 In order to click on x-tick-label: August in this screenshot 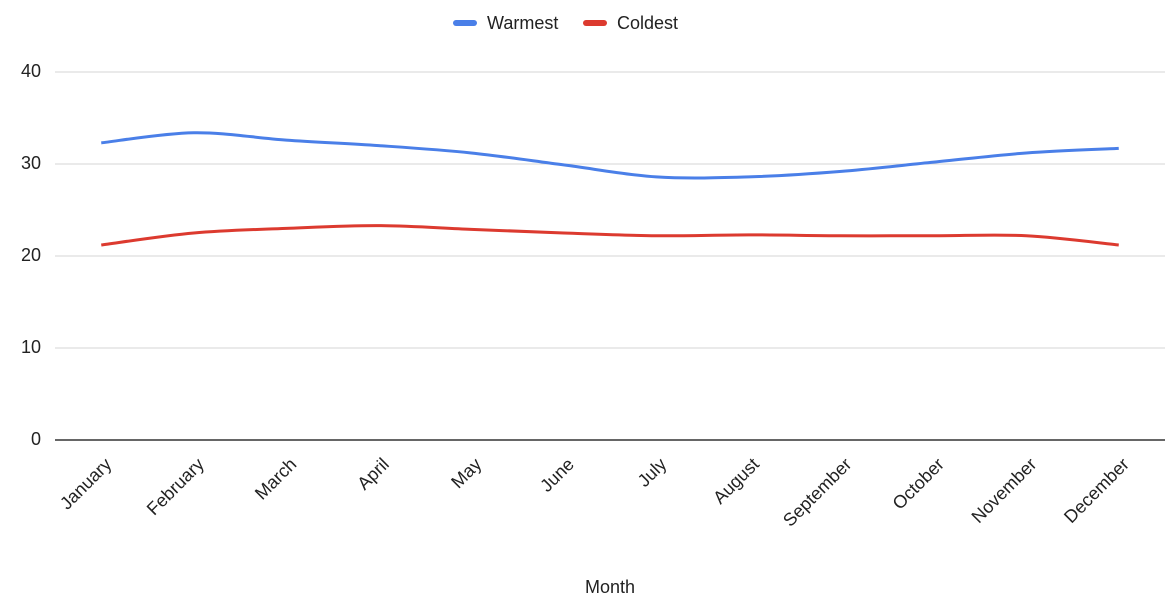, I will do `click(736, 481)`.